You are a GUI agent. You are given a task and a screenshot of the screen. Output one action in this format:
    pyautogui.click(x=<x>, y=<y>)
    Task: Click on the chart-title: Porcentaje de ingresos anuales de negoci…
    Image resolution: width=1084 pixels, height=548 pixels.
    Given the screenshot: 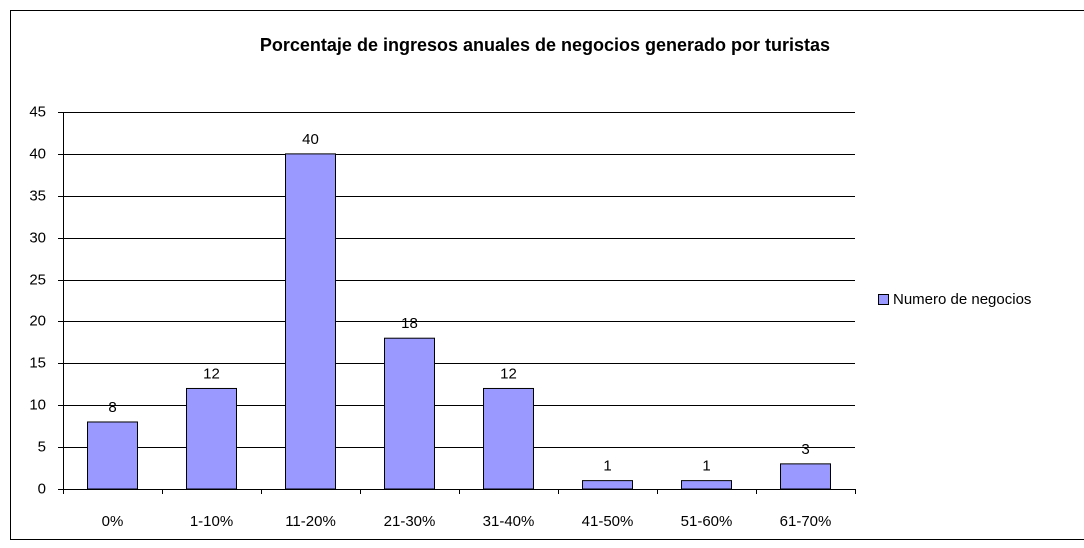 What is the action you would take?
    pyautogui.click(x=545, y=45)
    